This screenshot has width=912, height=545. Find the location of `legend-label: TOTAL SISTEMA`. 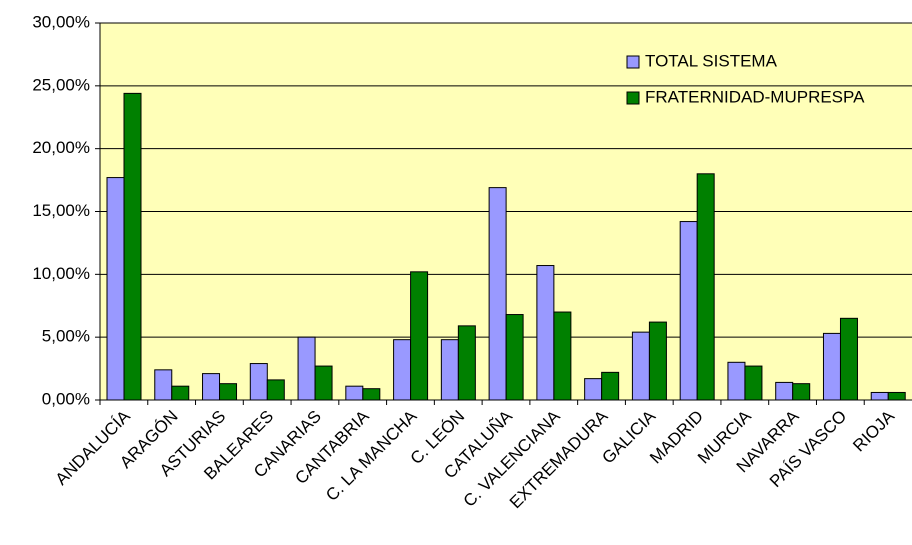

legend-label: TOTAL SISTEMA is located at coordinates (711, 60).